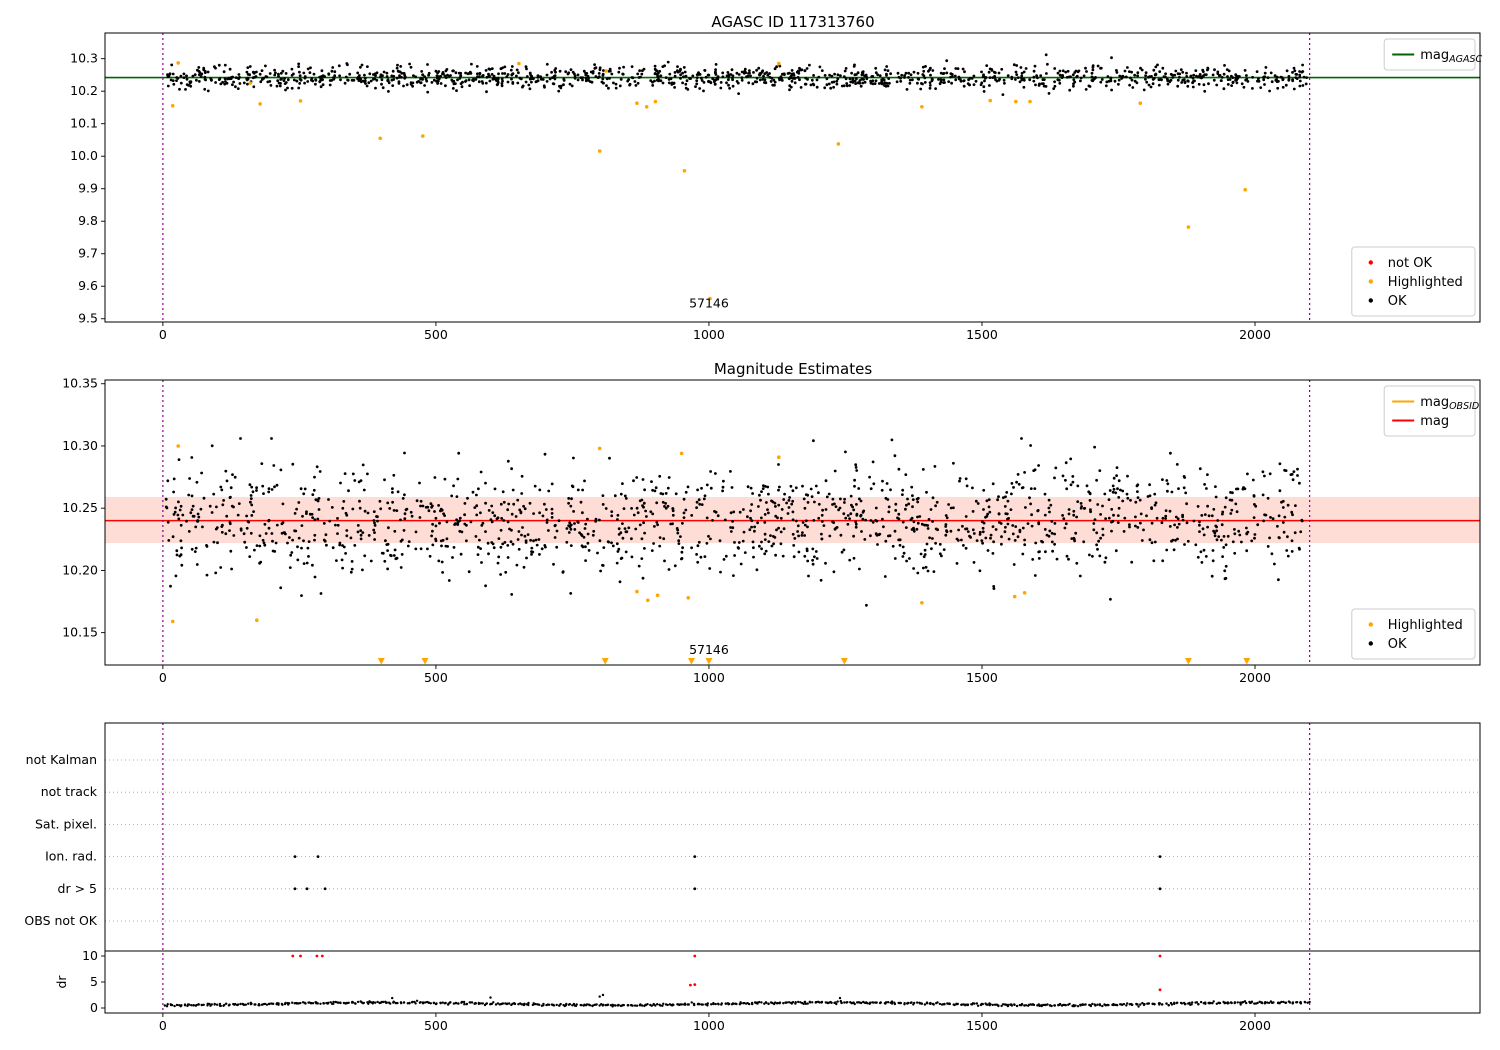 The height and width of the screenshot is (1050, 1500). Describe the element at coordinates (792, 22) in the screenshot. I see `top-plot-title: AGASC ID 117313760` at that location.